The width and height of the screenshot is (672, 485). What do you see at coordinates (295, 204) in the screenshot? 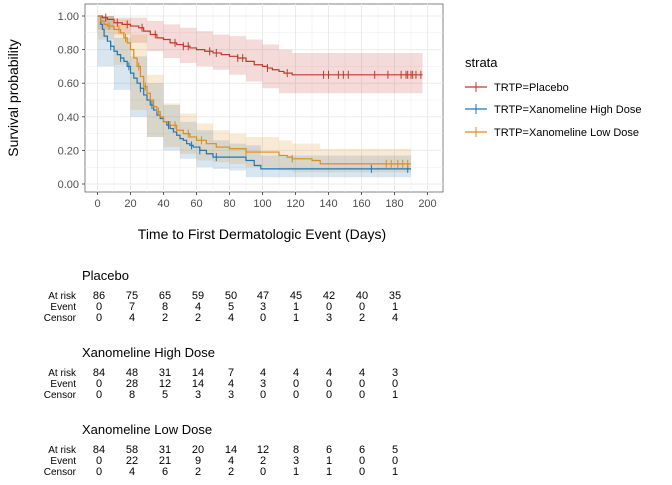
I see `x-tick-label: 120` at bounding box center [295, 204].